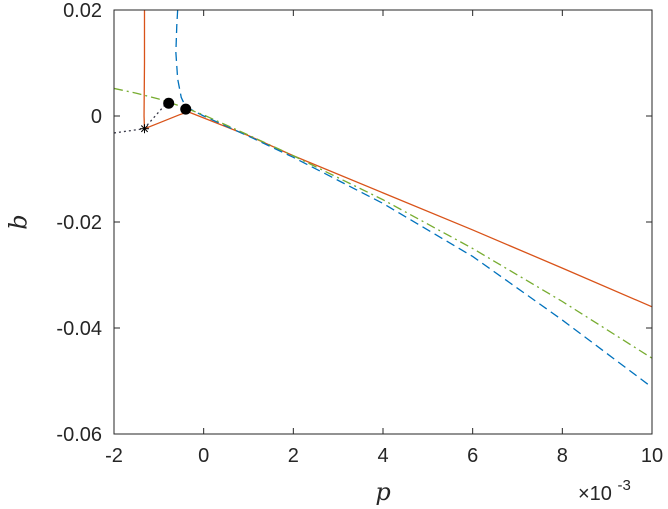 This screenshot has height=509, width=668. What do you see at coordinates (624, 485) in the screenshot?
I see `x-exponent-power: -3` at bounding box center [624, 485].